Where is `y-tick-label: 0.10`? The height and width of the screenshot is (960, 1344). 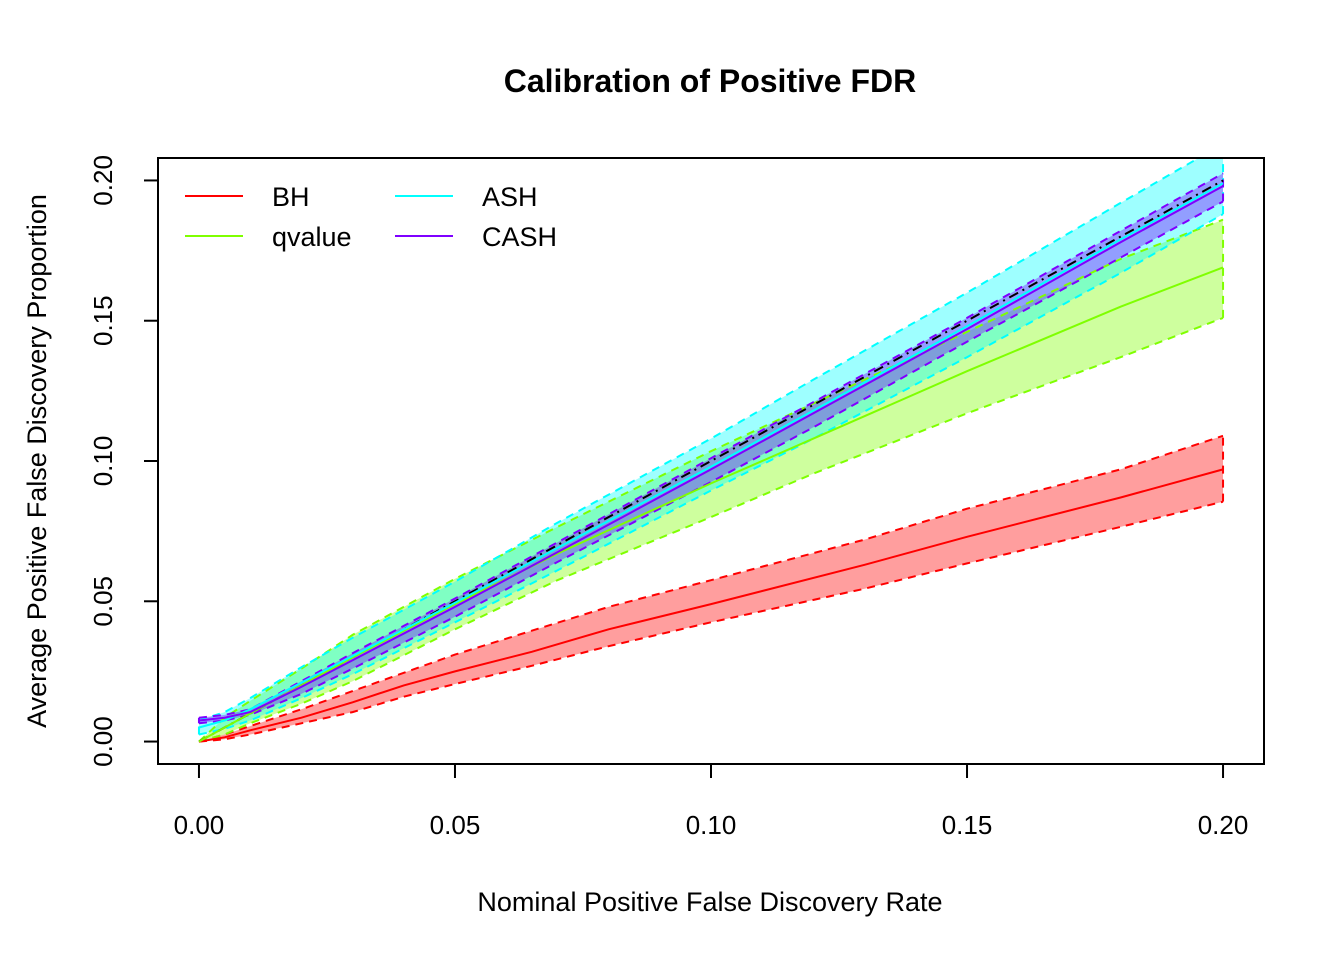
y-tick-label: 0.10 is located at coordinates (103, 461).